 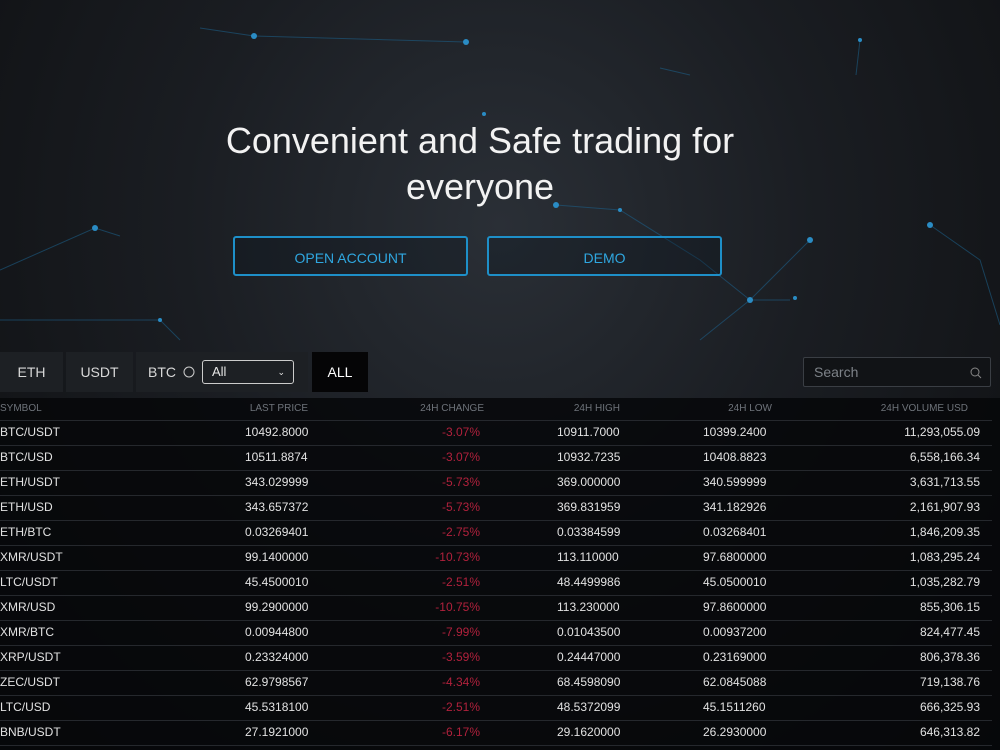 I want to click on table-cell: 719,138.76, so click(x=949, y=682).